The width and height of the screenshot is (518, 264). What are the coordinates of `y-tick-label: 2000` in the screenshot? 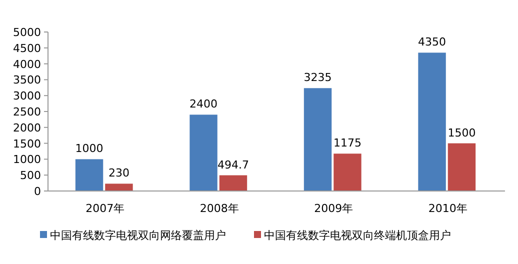 It's located at (27, 127).